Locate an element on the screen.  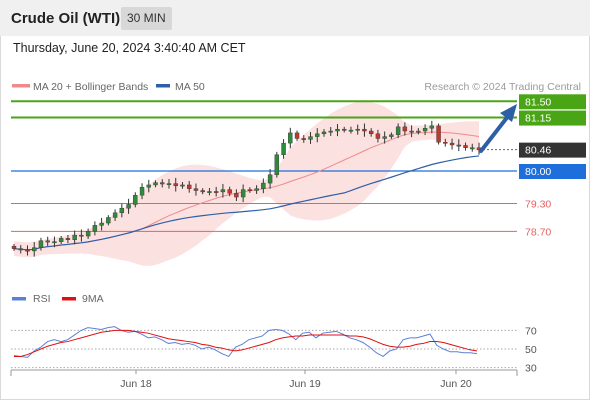
rsi-ma-line is located at coordinates (246, 343).